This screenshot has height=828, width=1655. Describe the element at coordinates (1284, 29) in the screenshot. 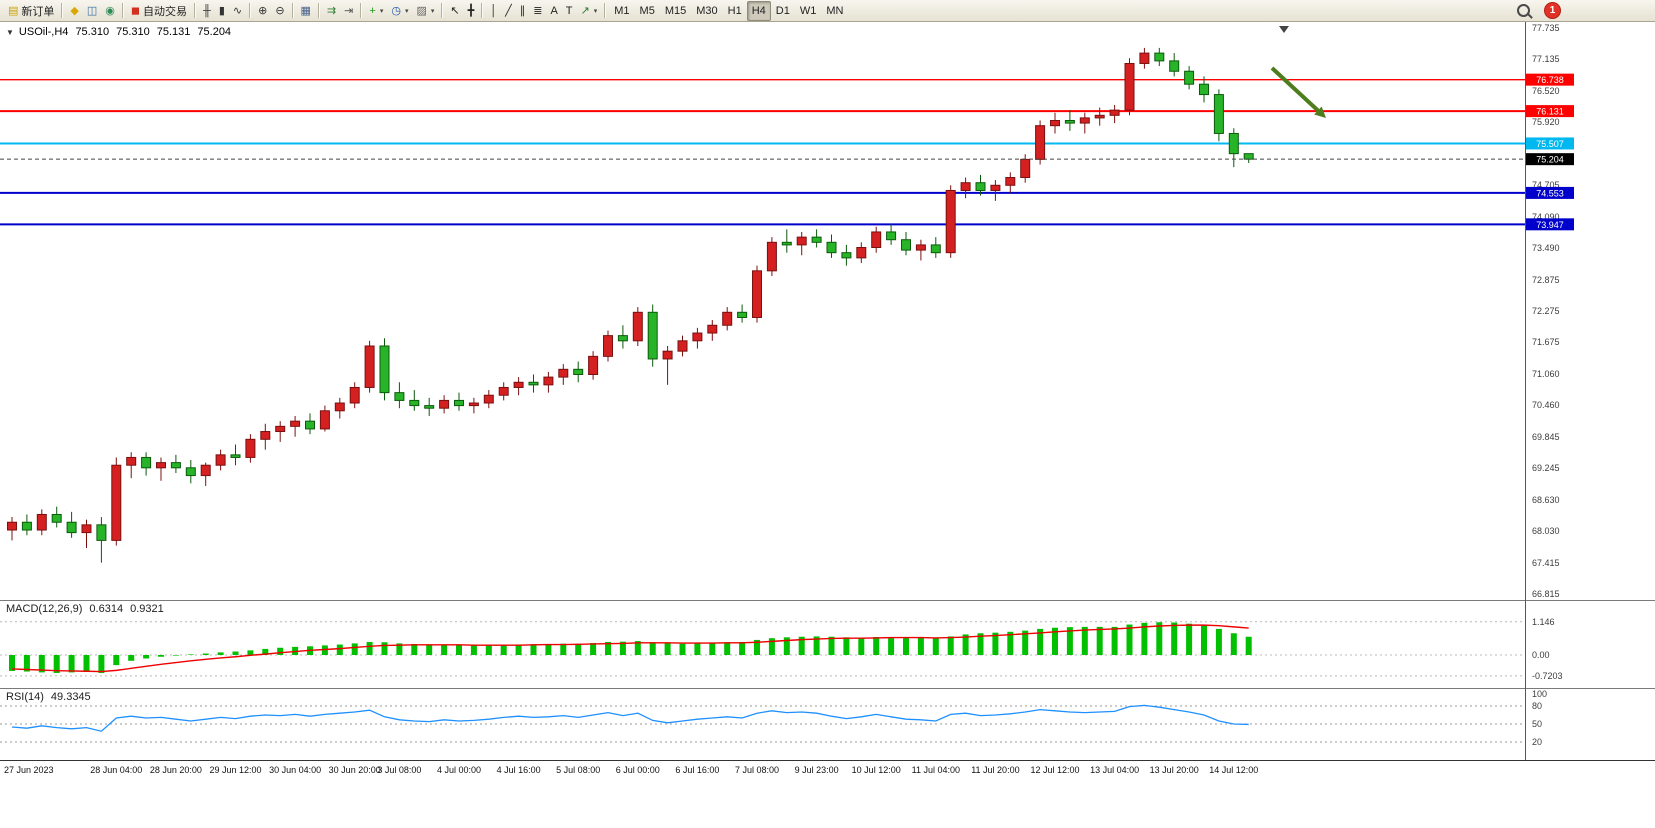

I see `chart-shift-marker` at that location.